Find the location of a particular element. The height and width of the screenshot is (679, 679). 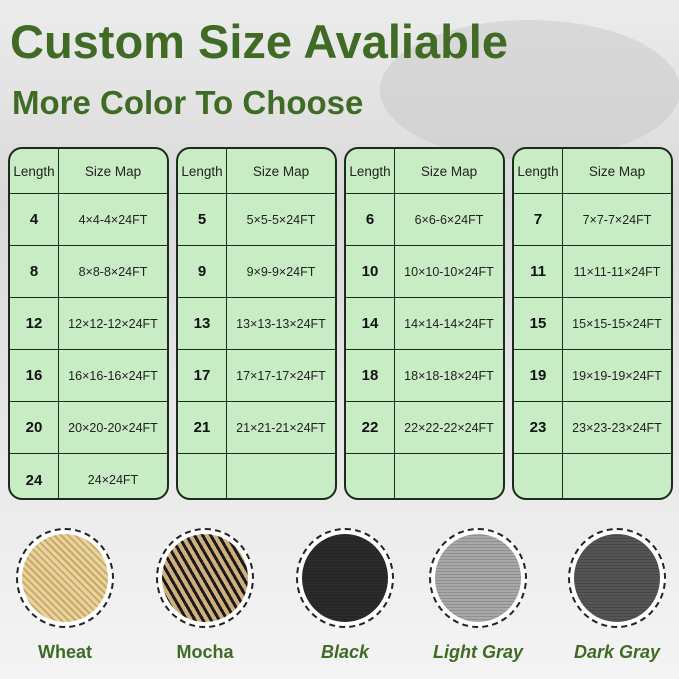

table-row: 17 17×17-17×24FT is located at coordinates (256, 376).